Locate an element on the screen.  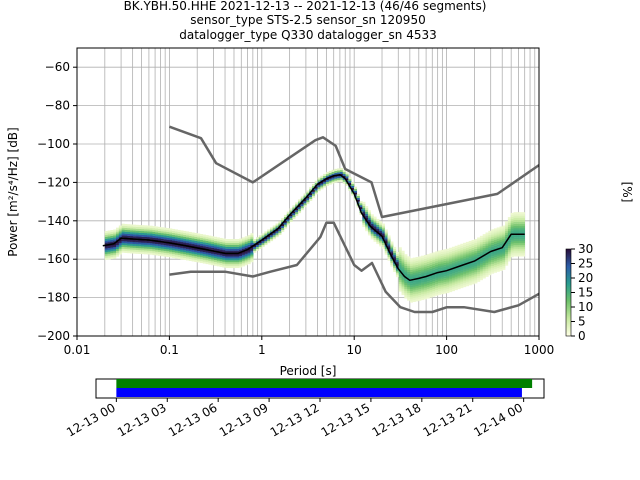
colorbar-tick-label: 25 is located at coordinates (585, 264).